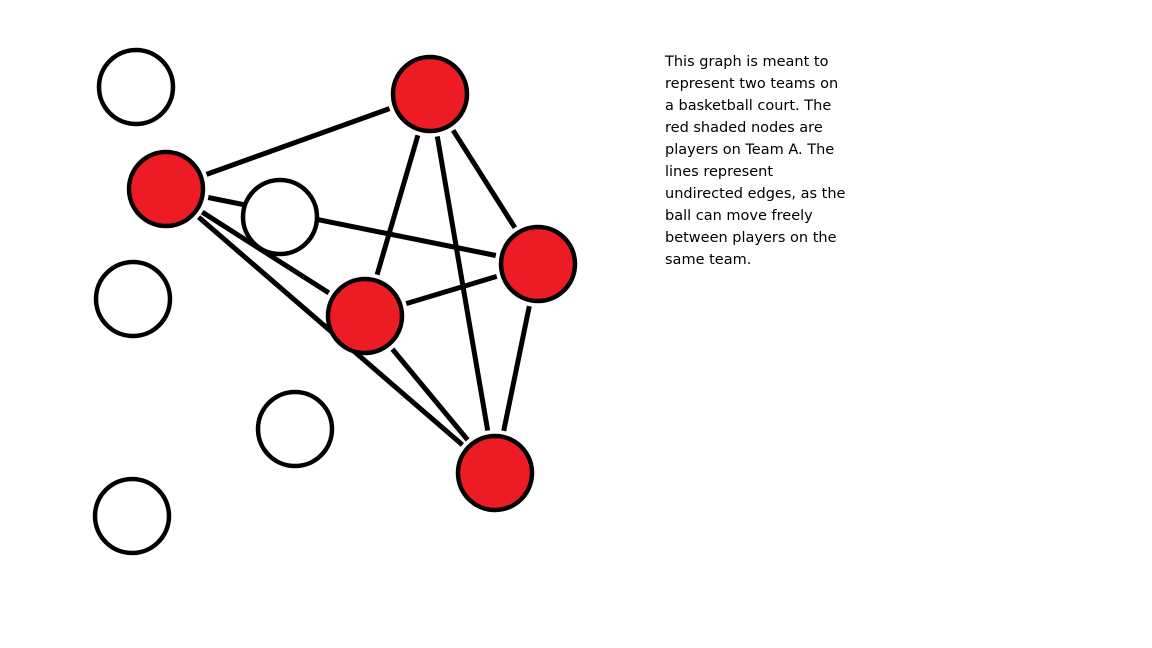  What do you see at coordinates (295, 429) in the screenshot?
I see `team-b-node-b4` at bounding box center [295, 429].